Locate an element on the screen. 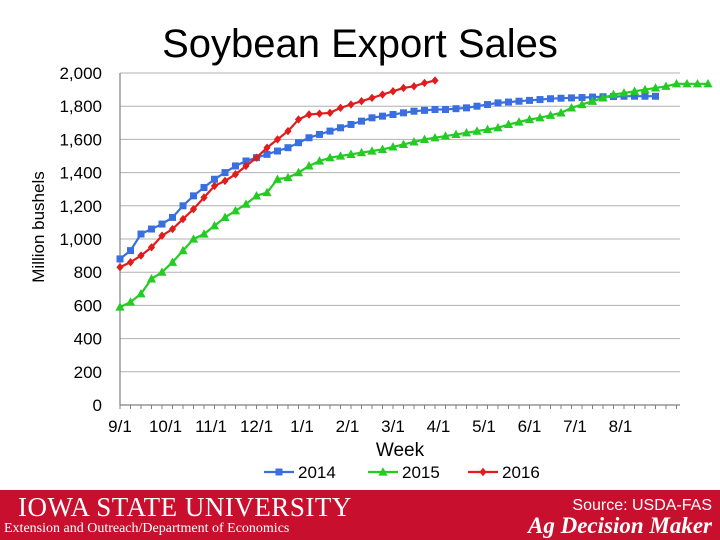  x-tick-label: 1/1 is located at coordinates (302, 426).